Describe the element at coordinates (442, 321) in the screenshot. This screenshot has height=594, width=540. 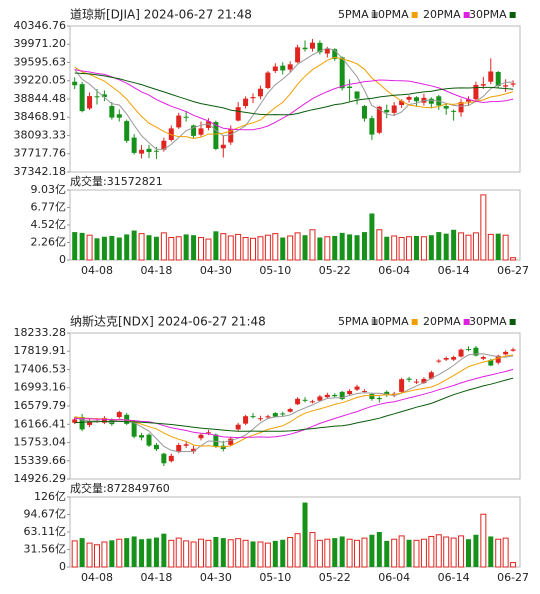
I see `legend-label: 20PMA` at that location.